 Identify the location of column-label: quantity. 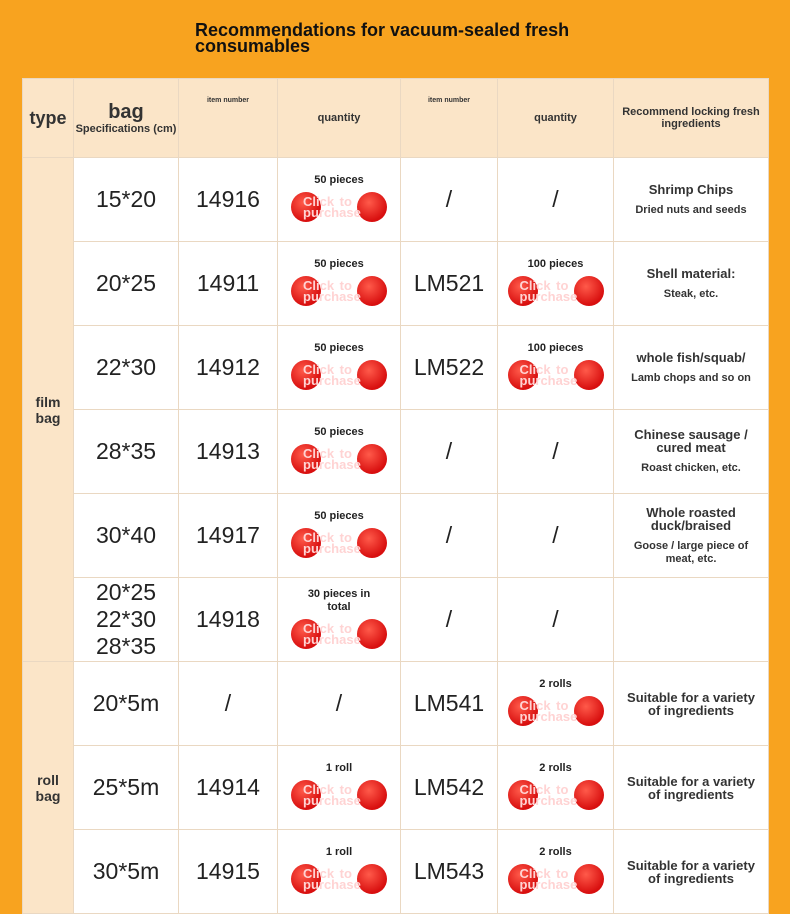
(339, 118).